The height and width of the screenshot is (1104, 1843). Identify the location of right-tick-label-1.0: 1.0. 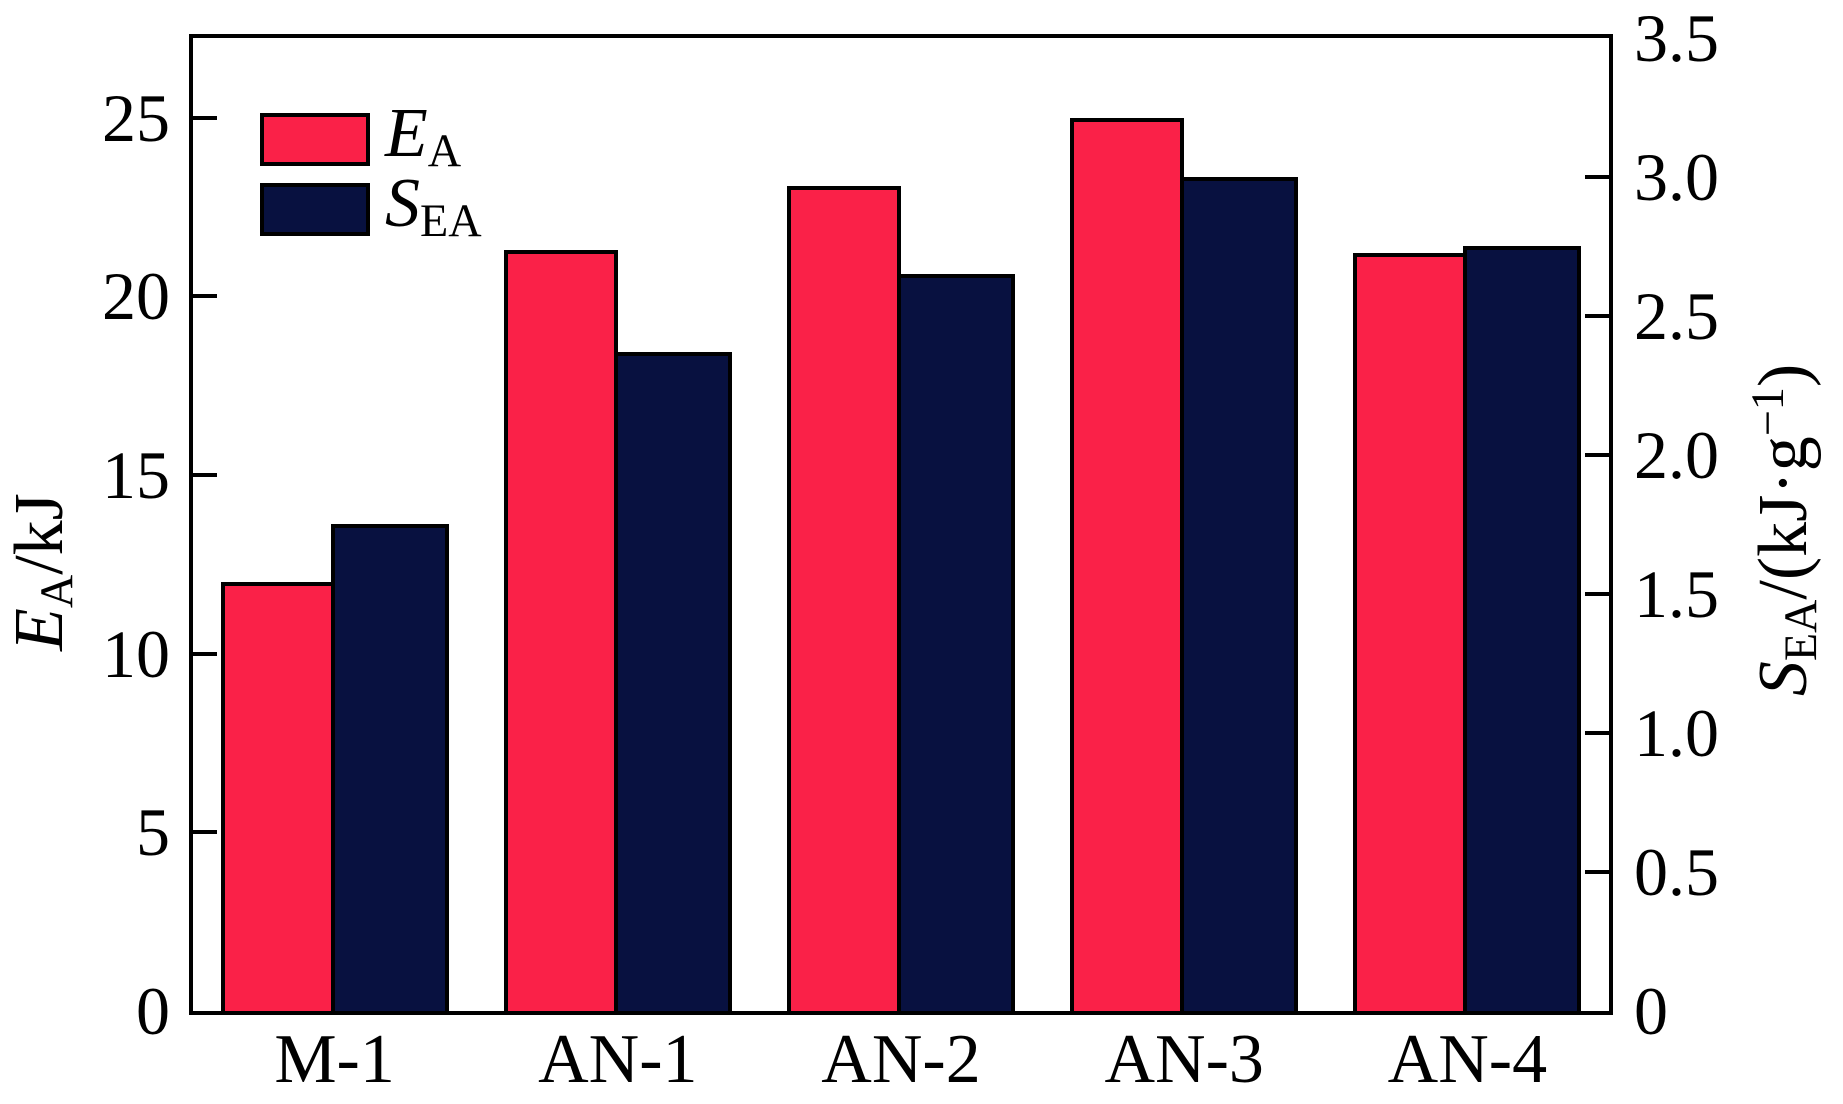
(1676, 733).